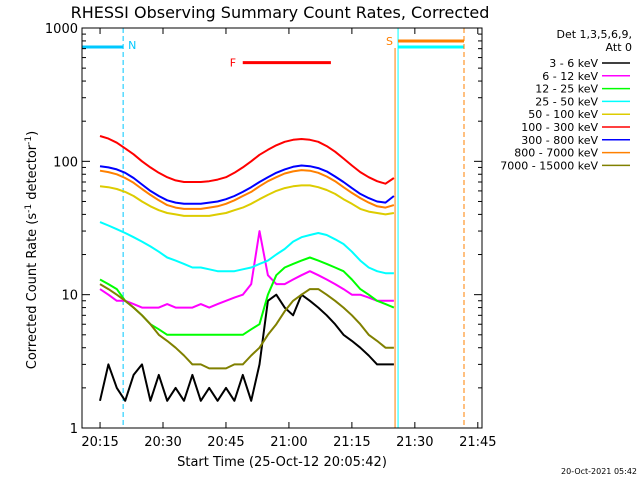 The width and height of the screenshot is (640, 480). I want to click on timestamp: 20-Oct-2021 05:42, so click(599, 471).